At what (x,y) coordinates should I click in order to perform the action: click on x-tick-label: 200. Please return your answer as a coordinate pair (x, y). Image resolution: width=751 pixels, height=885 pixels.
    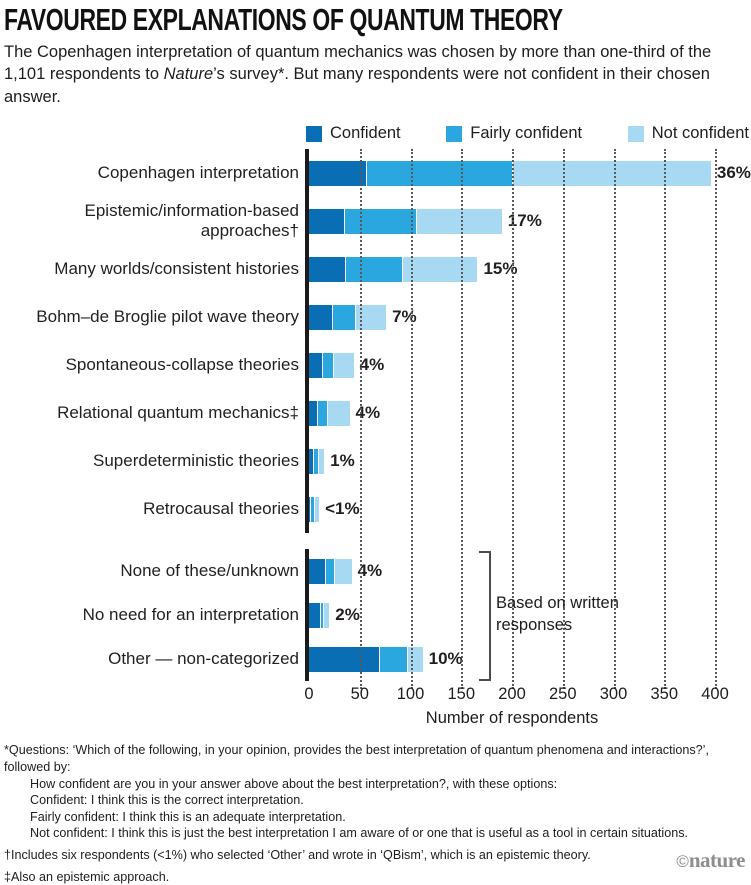
    Looking at the image, I should click on (512, 694).